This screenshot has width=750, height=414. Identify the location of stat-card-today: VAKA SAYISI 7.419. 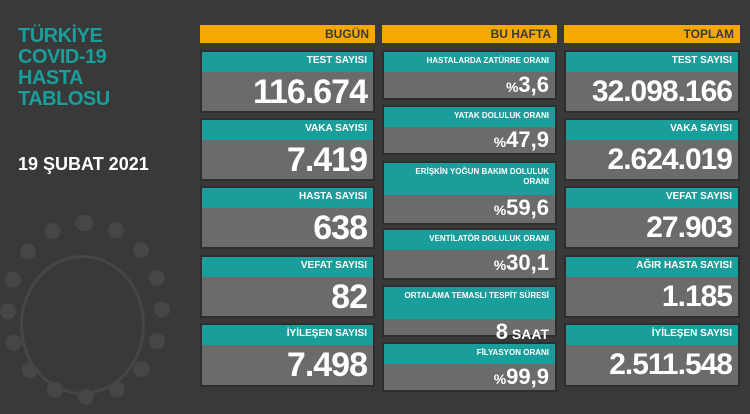
(287, 149).